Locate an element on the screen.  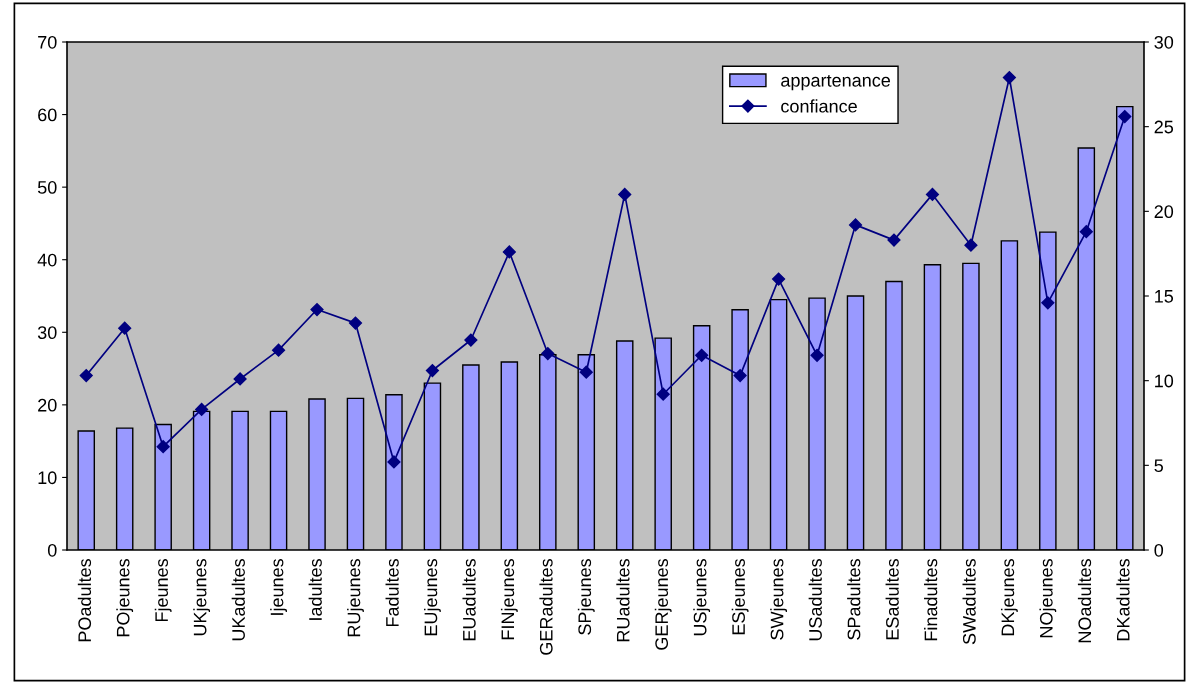
y-tick-label: 10 is located at coordinates (47, 478).